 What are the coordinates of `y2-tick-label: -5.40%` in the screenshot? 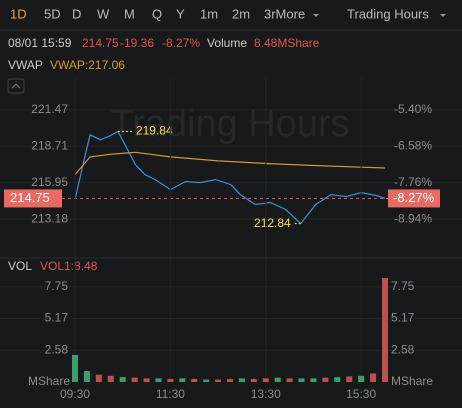 It's located at (413, 109).